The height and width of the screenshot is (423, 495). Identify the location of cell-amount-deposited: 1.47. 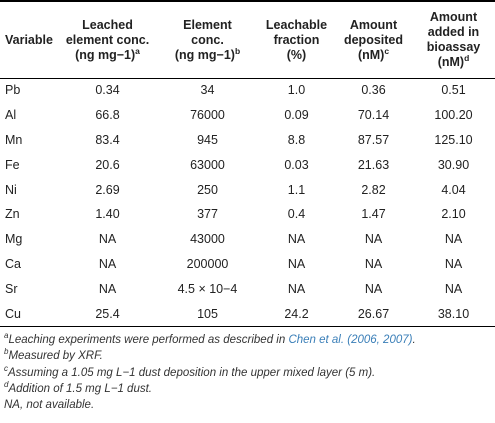
(373, 214).